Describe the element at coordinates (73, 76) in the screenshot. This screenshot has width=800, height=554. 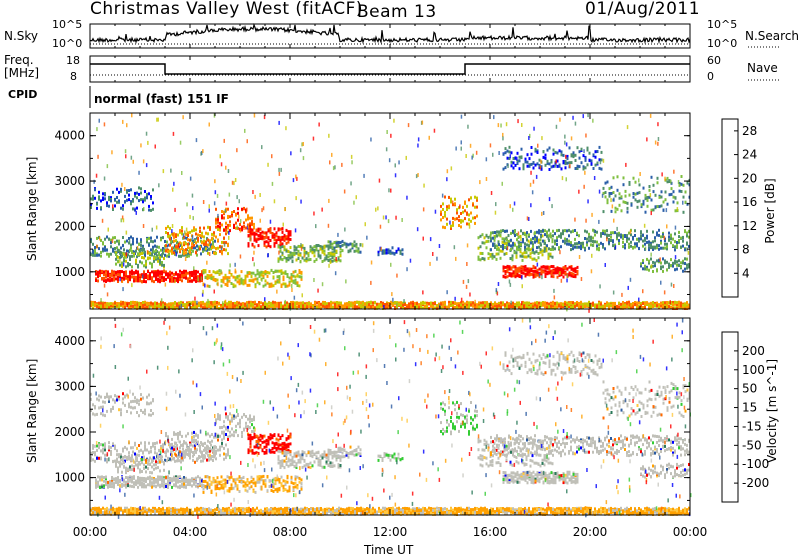
I see `freq-tick-bottom: 8` at that location.